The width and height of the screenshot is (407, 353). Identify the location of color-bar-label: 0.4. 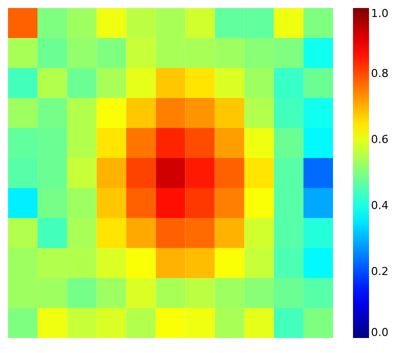
(379, 205).